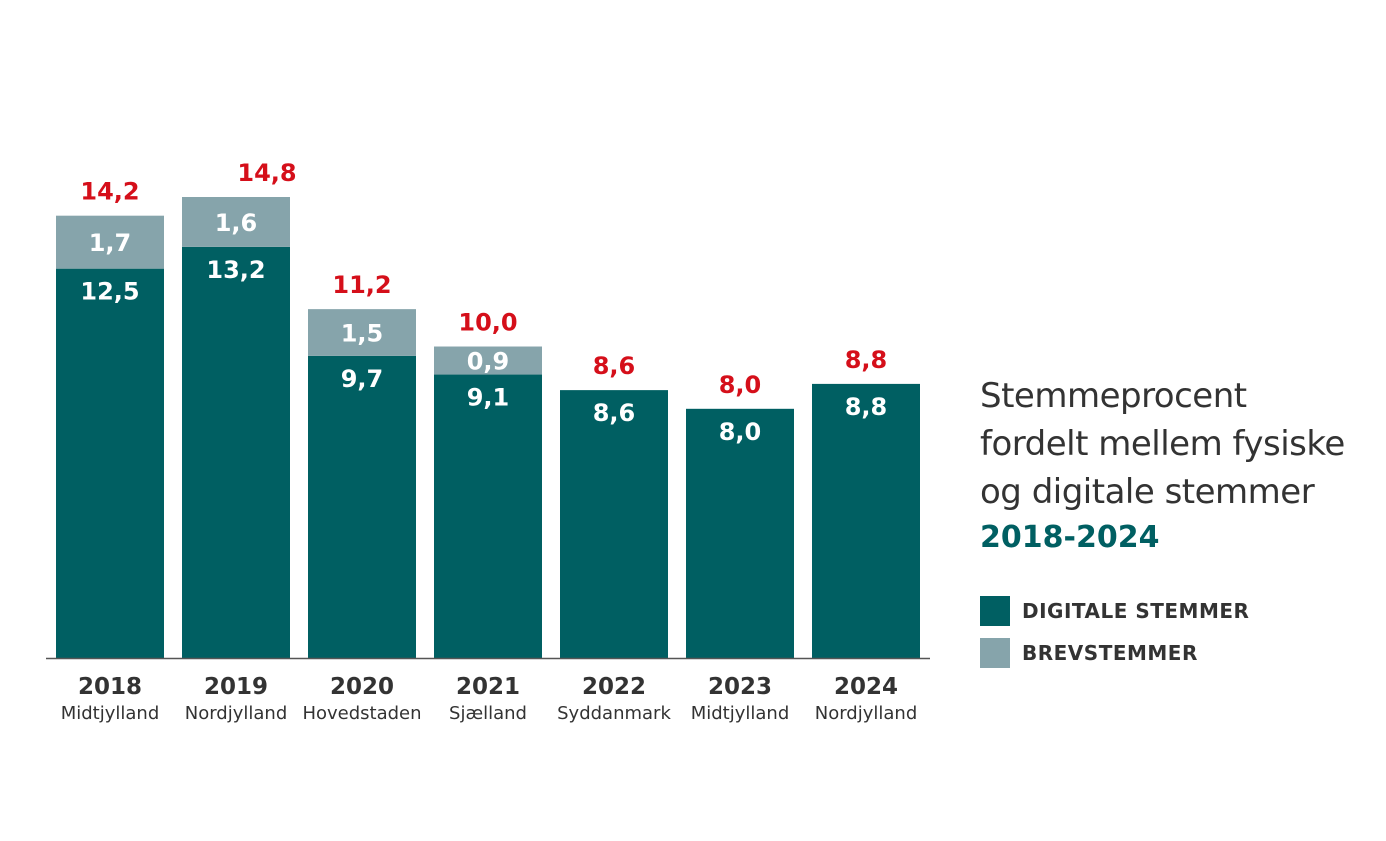 This screenshot has height=841, width=1386. Describe the element at coordinates (995, 611) in the screenshot. I see `legend-swatch-digital` at that location.